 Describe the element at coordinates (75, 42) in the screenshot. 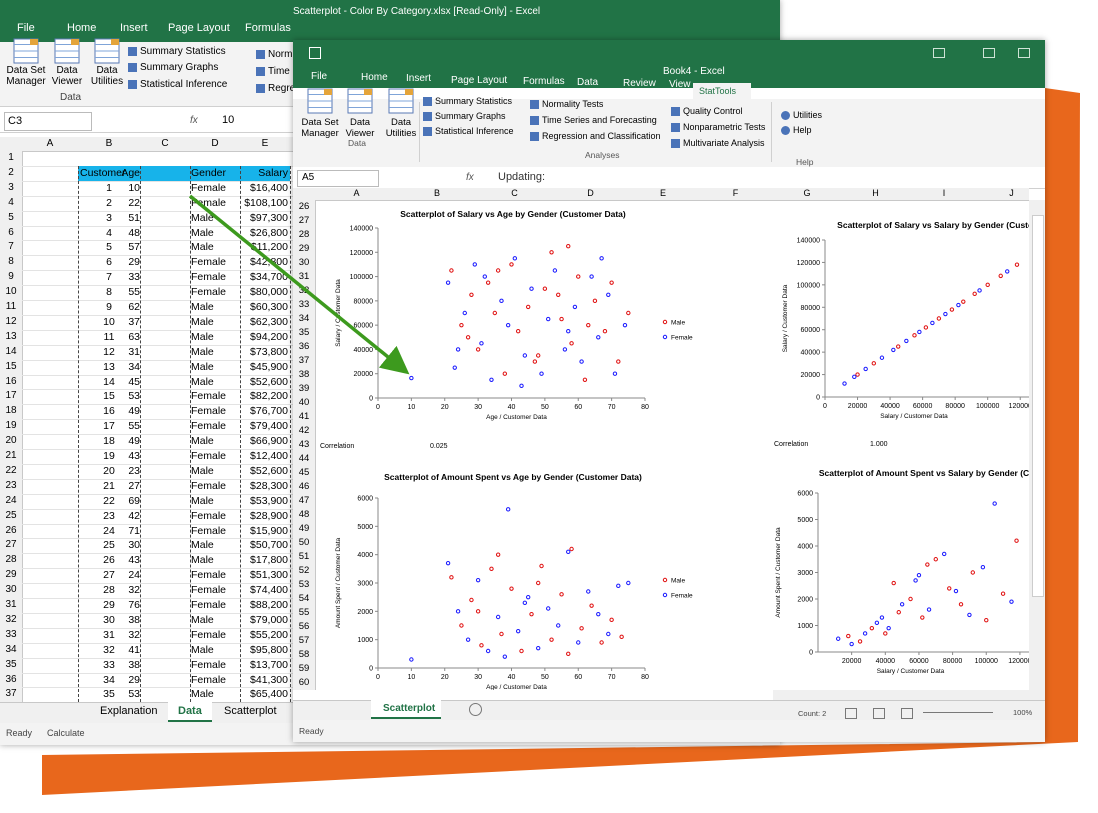

I see `icon-accent` at that location.